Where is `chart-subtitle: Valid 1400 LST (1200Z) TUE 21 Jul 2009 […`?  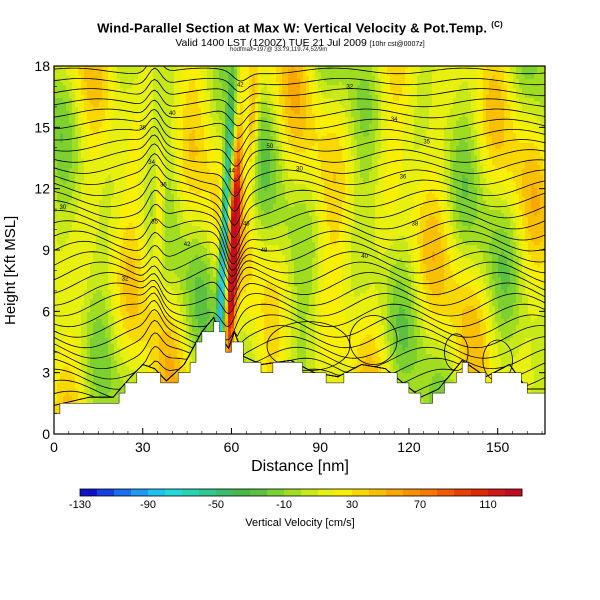
chart-subtitle: Valid 1400 LST (1200Z) TUE 21 Jul 2009 [… is located at coordinates (300, 43).